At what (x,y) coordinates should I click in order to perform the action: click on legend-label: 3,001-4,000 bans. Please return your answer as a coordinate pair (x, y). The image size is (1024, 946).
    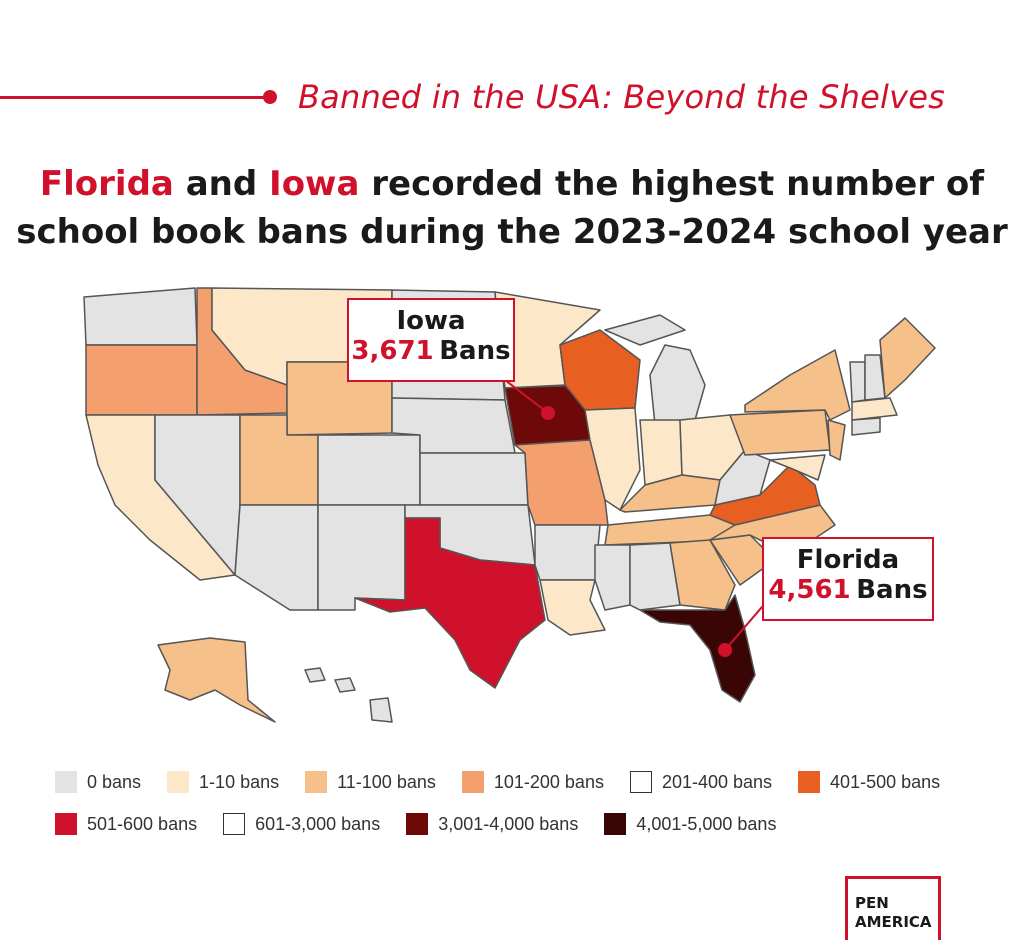
    Looking at the image, I should click on (508, 823).